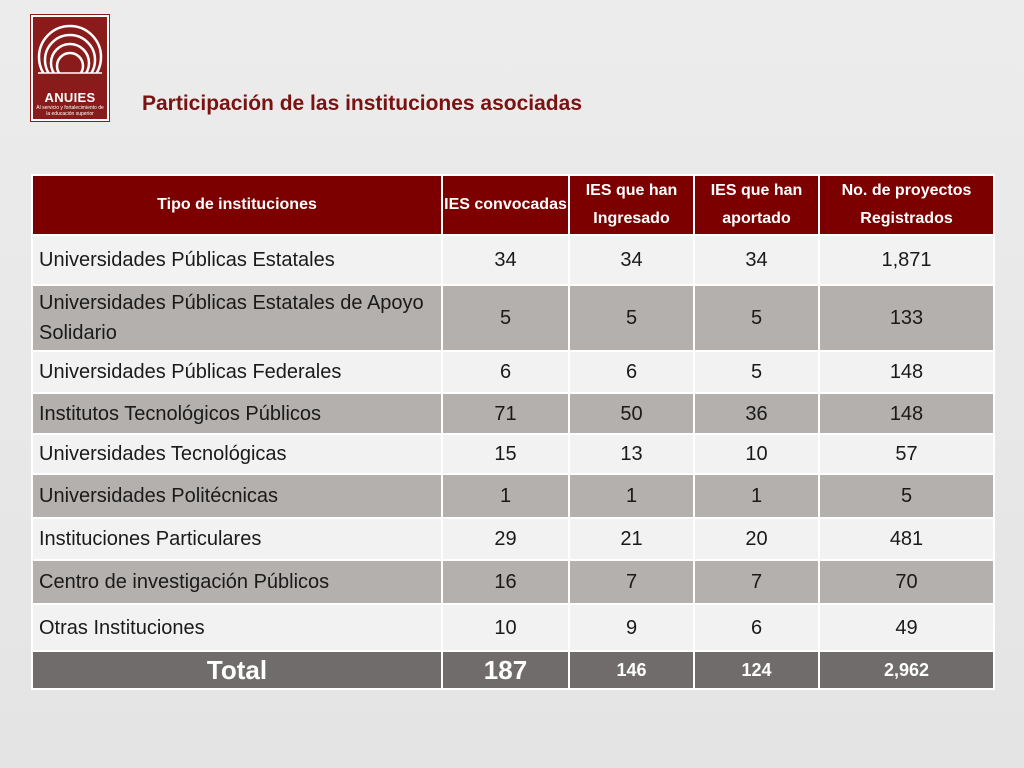 This screenshot has width=1024, height=768. What do you see at coordinates (631, 413) in the screenshot?
I see `cell-ingresado: 50` at bounding box center [631, 413].